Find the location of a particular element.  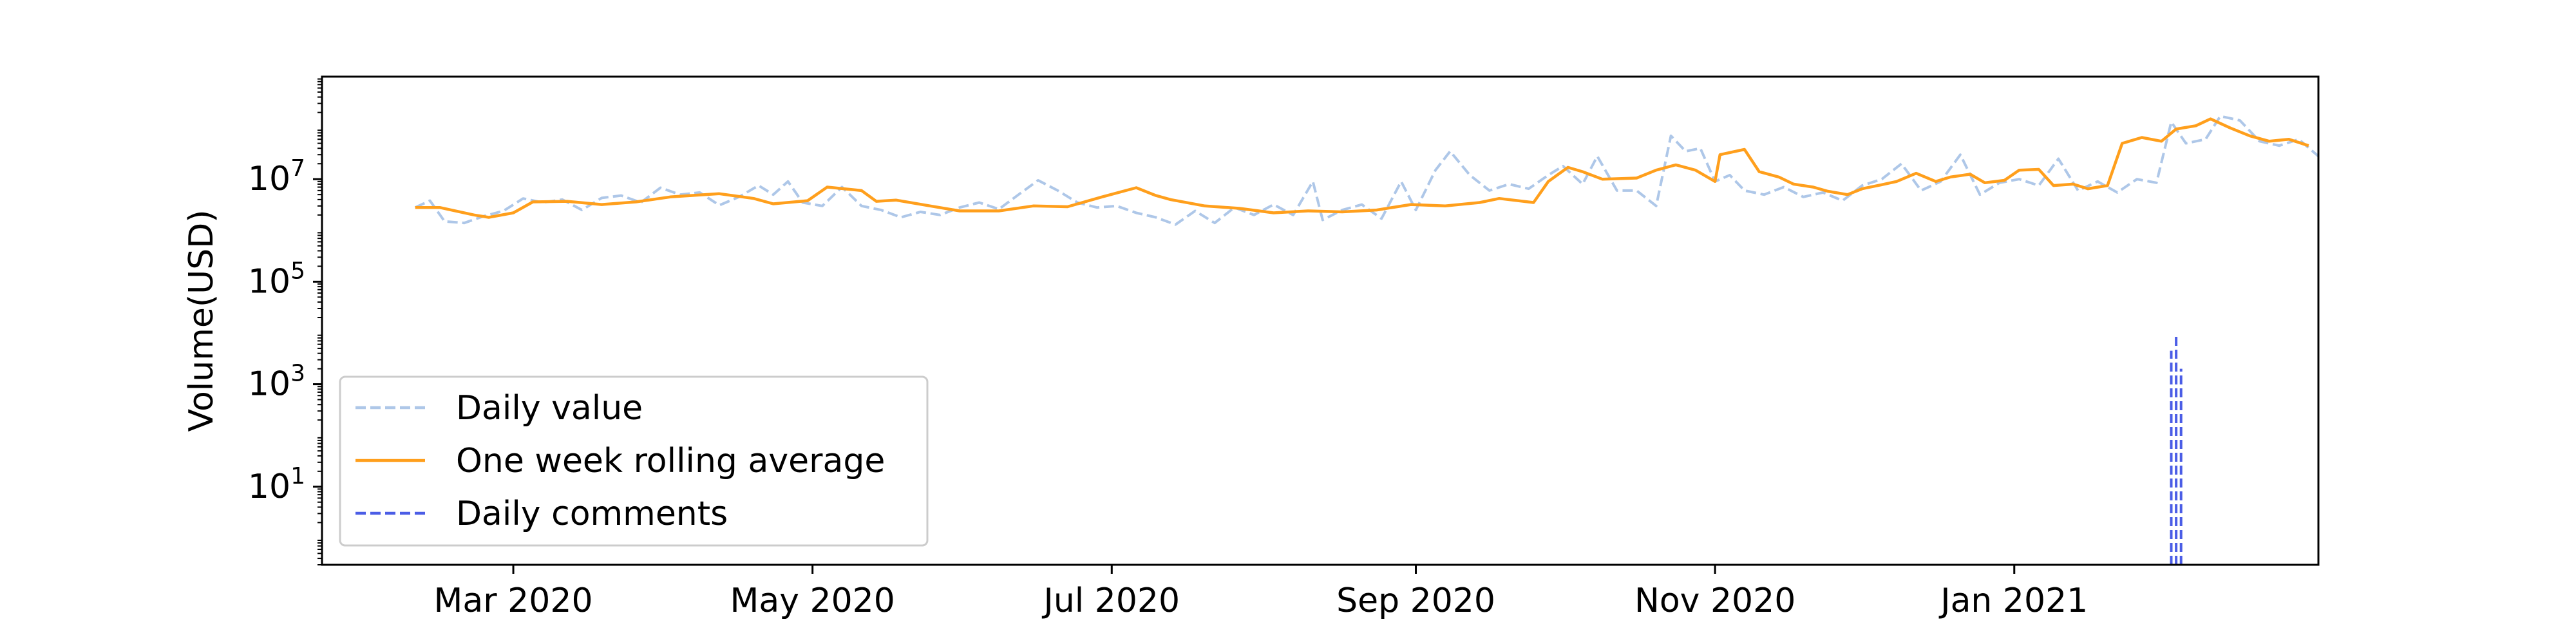

y-axis: 101 103 105 107 is located at coordinates (285, 321).